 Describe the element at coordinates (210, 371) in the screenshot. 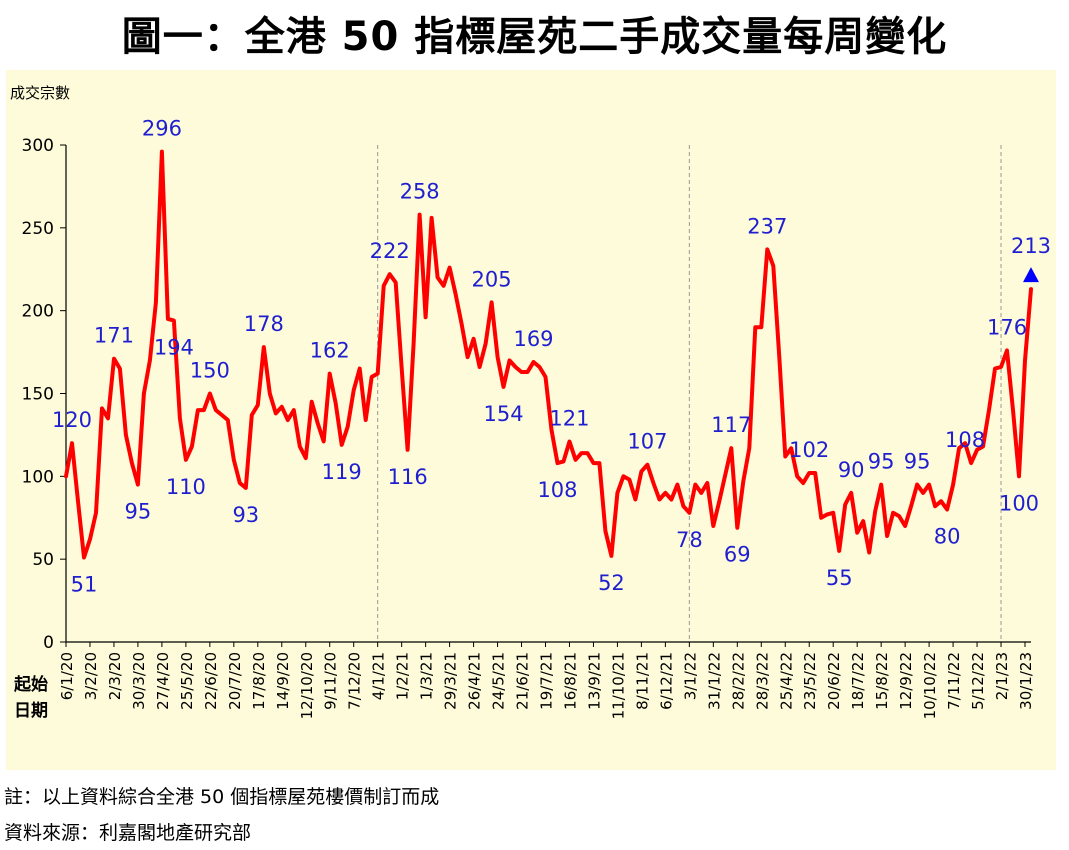

I see `data-label: 150` at that location.